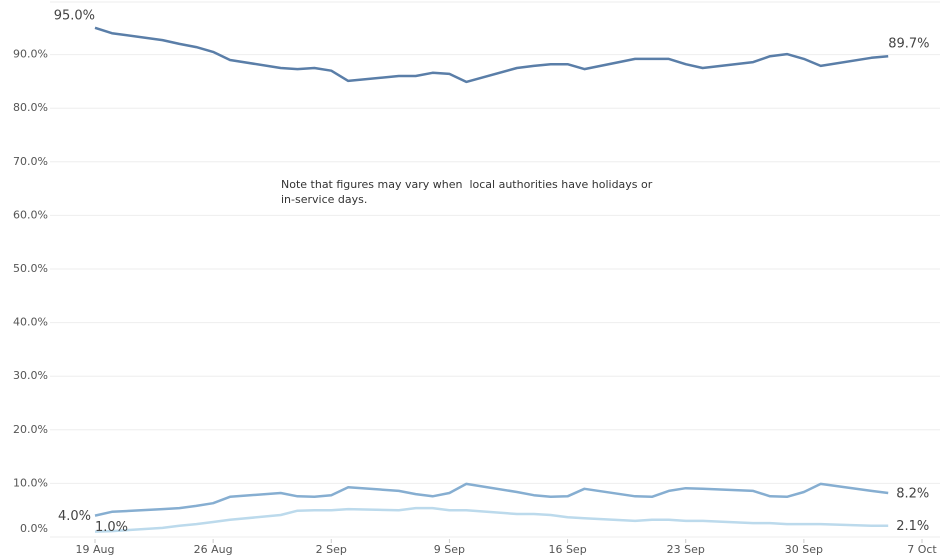  What do you see at coordinates (74, 15) in the screenshot?
I see `data-label: 95.0%` at bounding box center [74, 15].